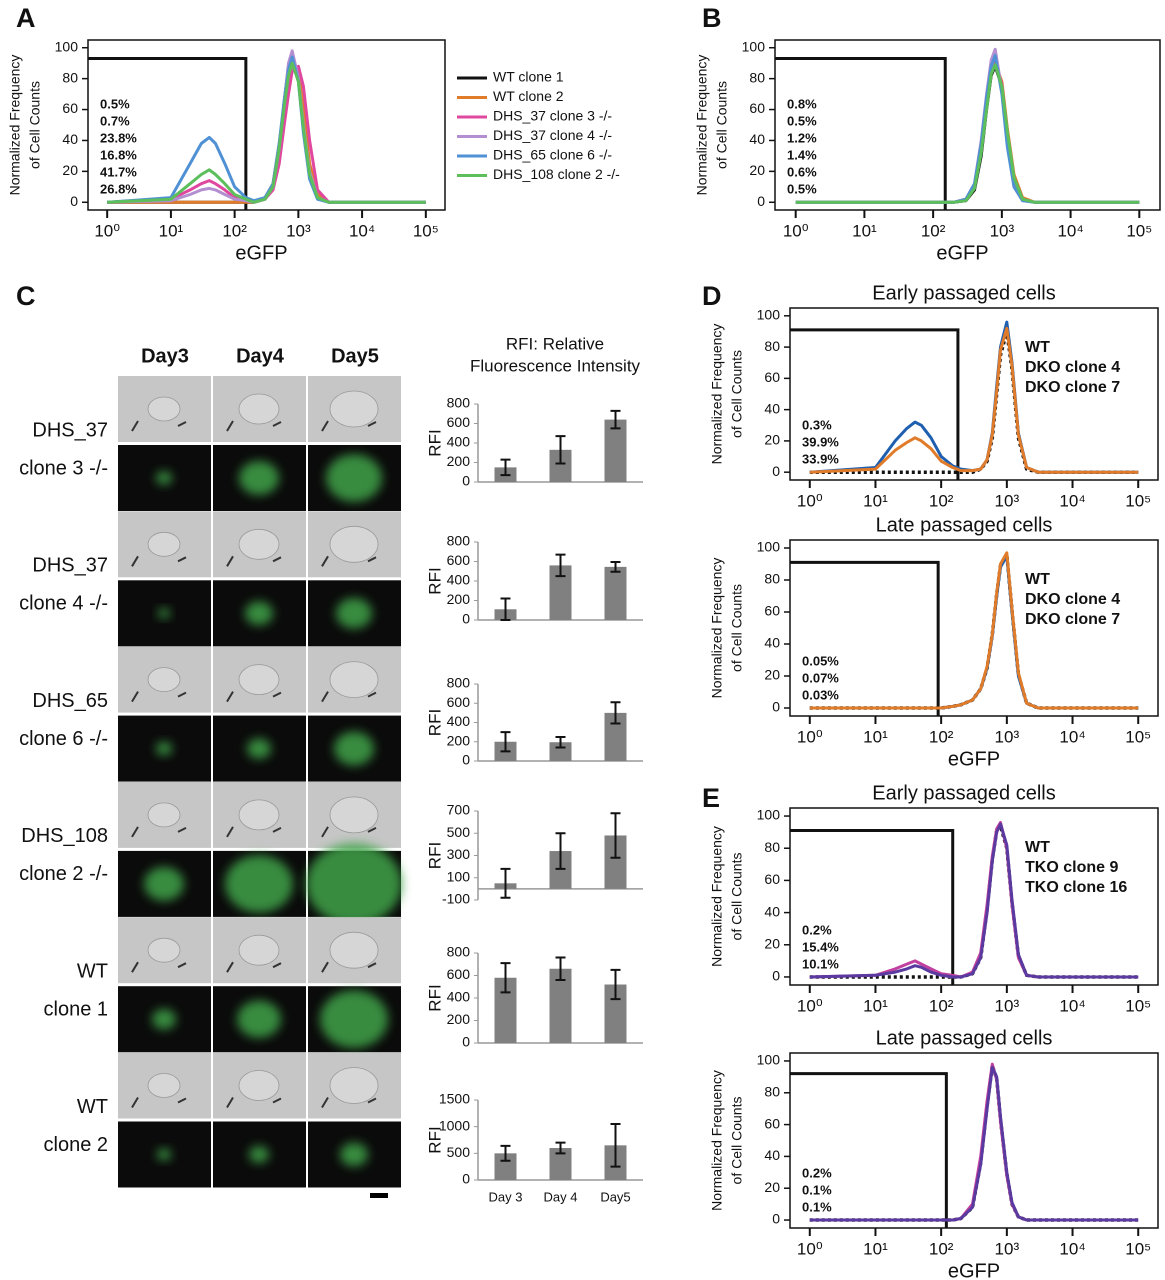  I want to click on y-tick-label: 500, so click(459, 1152).